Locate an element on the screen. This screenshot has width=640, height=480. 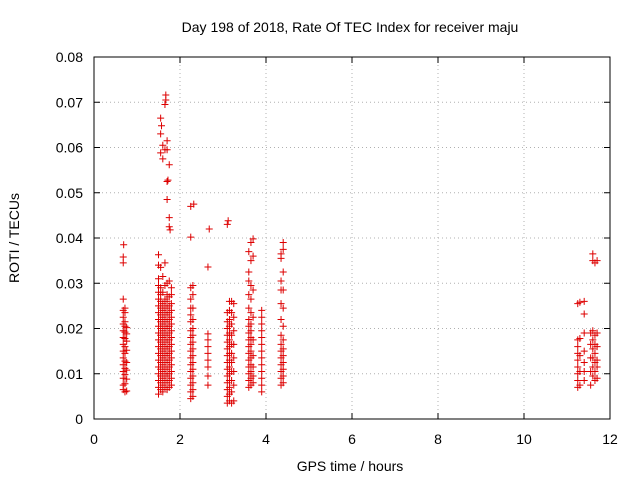
y-tick-label: 0.04 is located at coordinates (69, 238).